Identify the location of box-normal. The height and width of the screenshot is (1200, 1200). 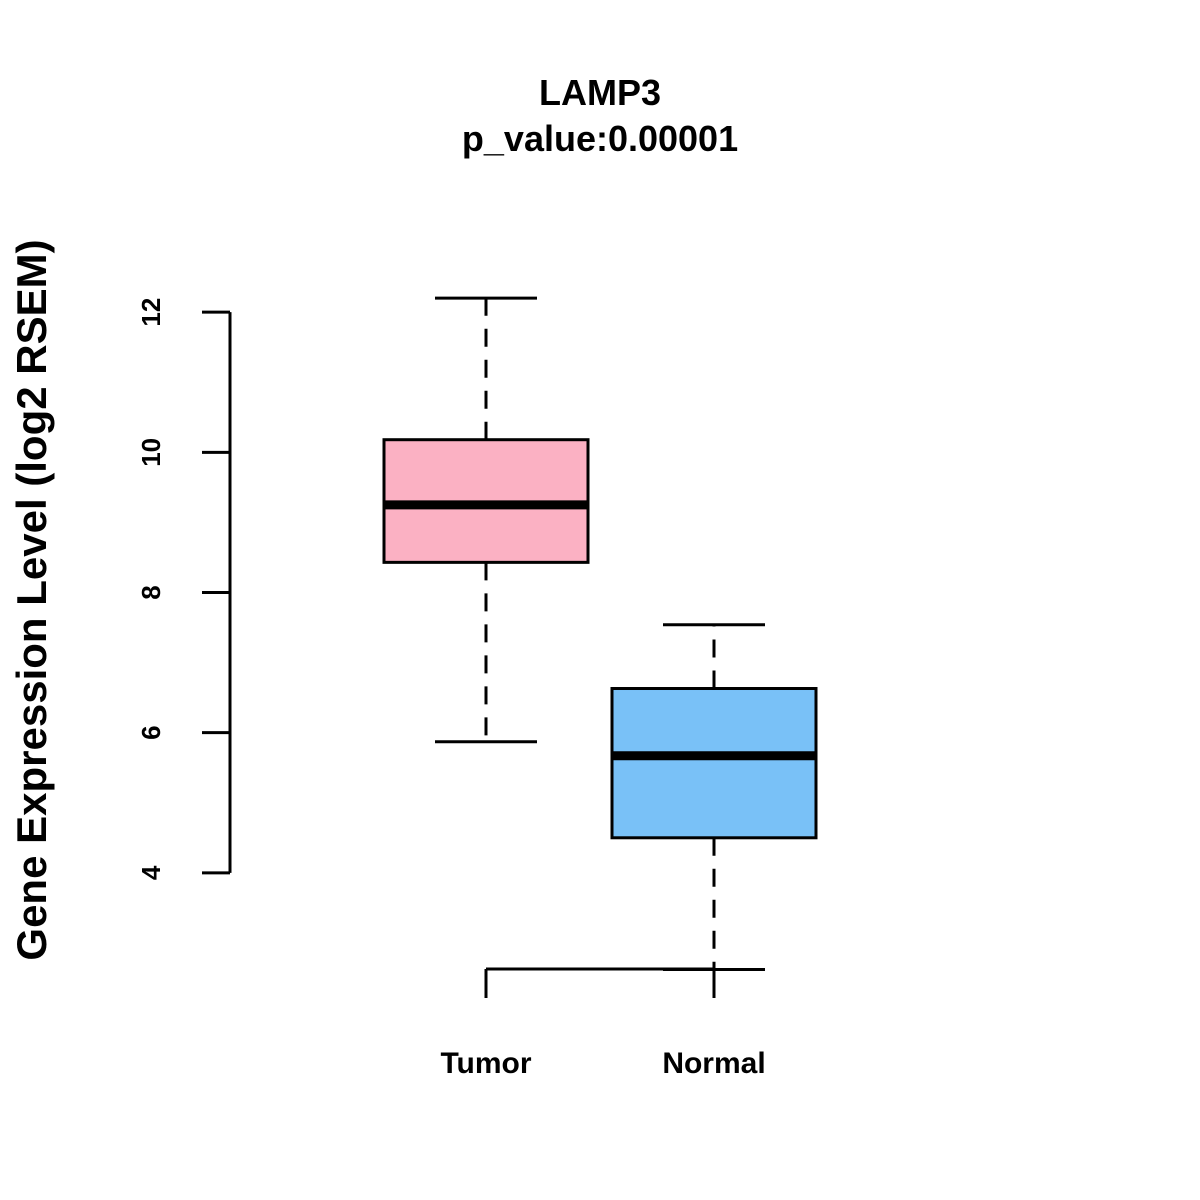
(714, 797).